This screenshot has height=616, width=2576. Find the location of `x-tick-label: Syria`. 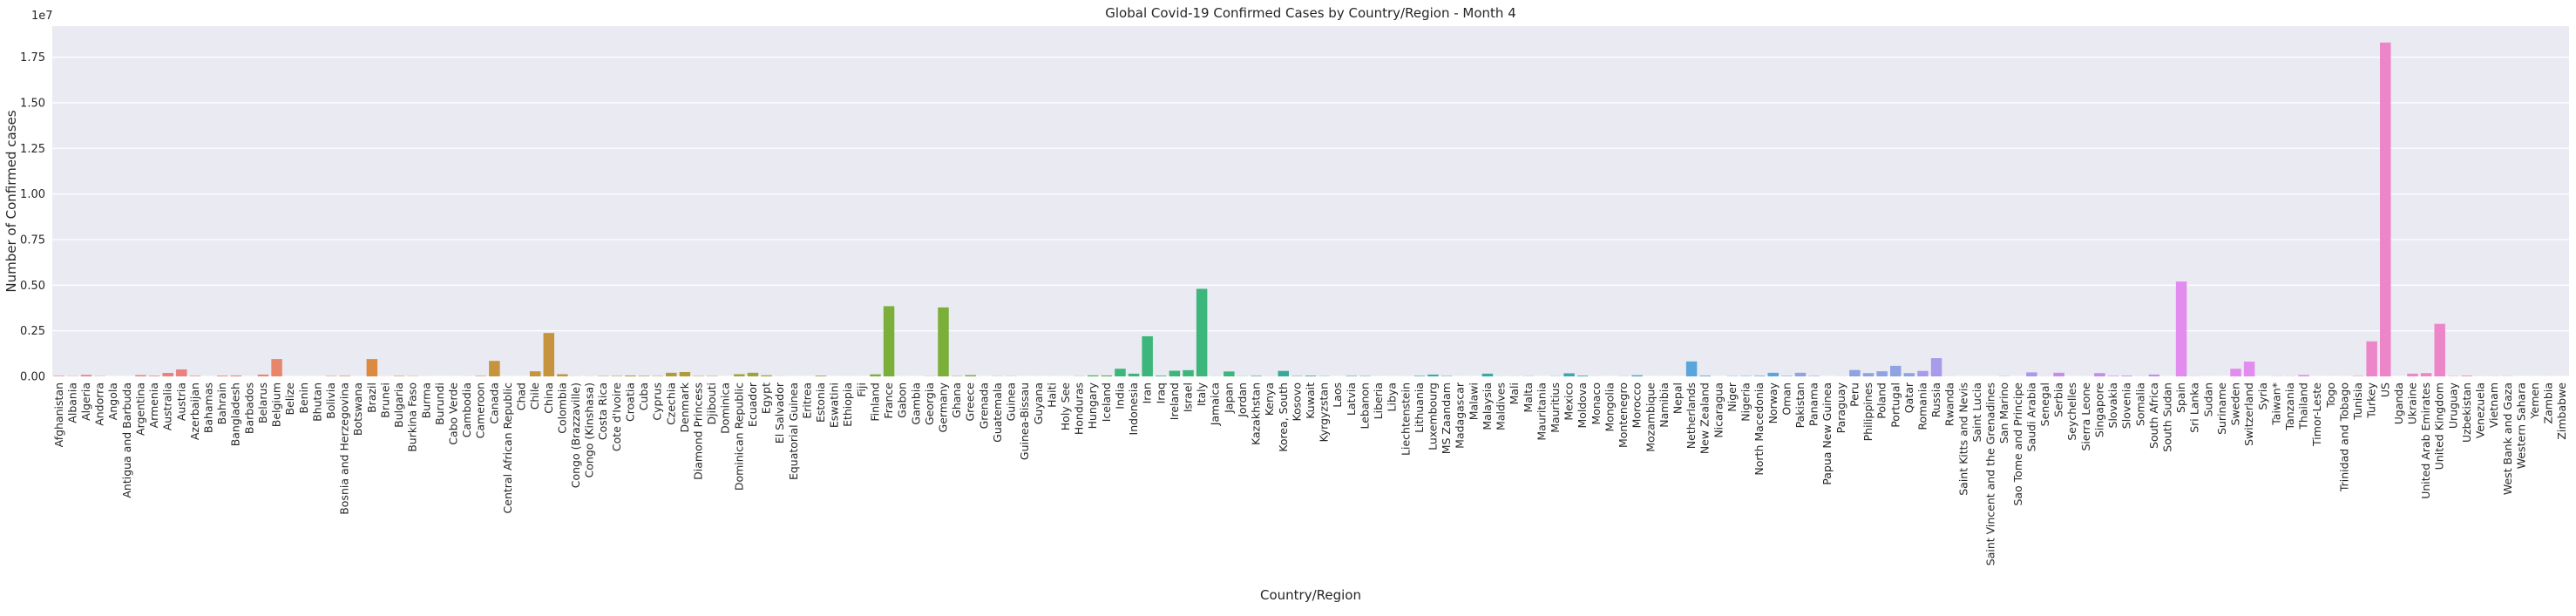

x-tick-label: Syria is located at coordinates (2262, 396).